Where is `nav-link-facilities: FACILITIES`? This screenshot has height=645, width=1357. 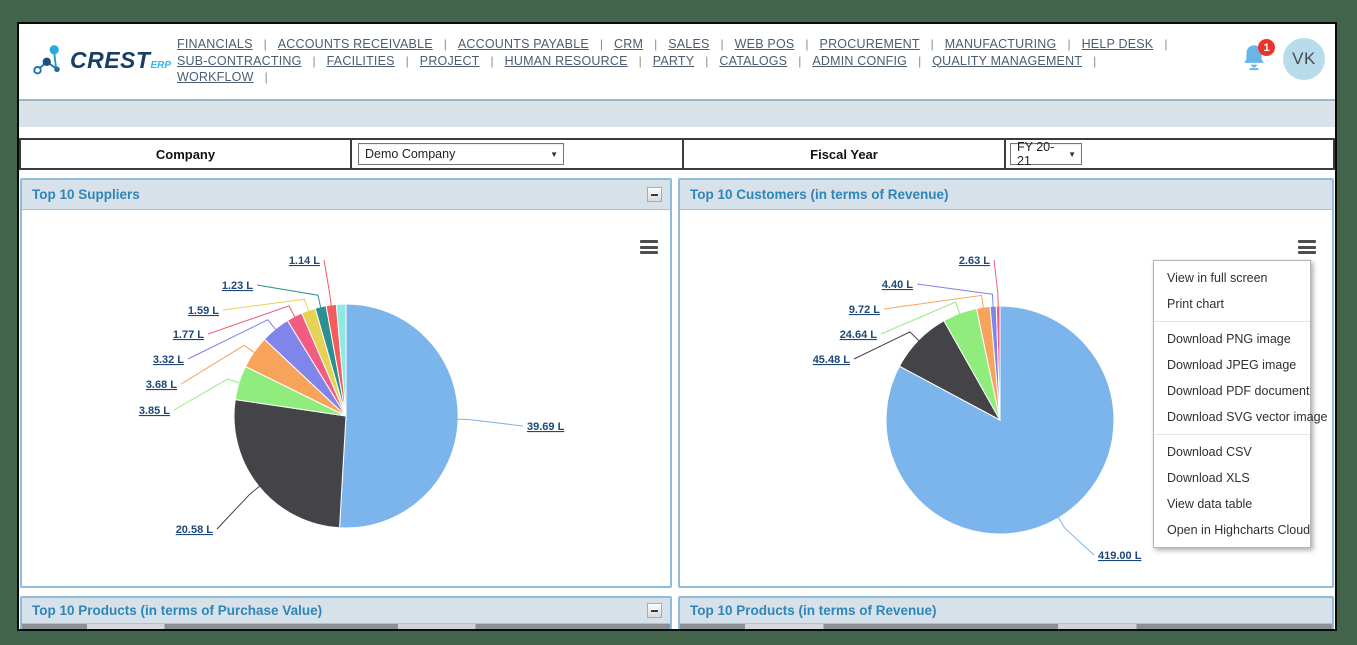
nav-link-facilities: FACILITIES is located at coordinates (360, 60).